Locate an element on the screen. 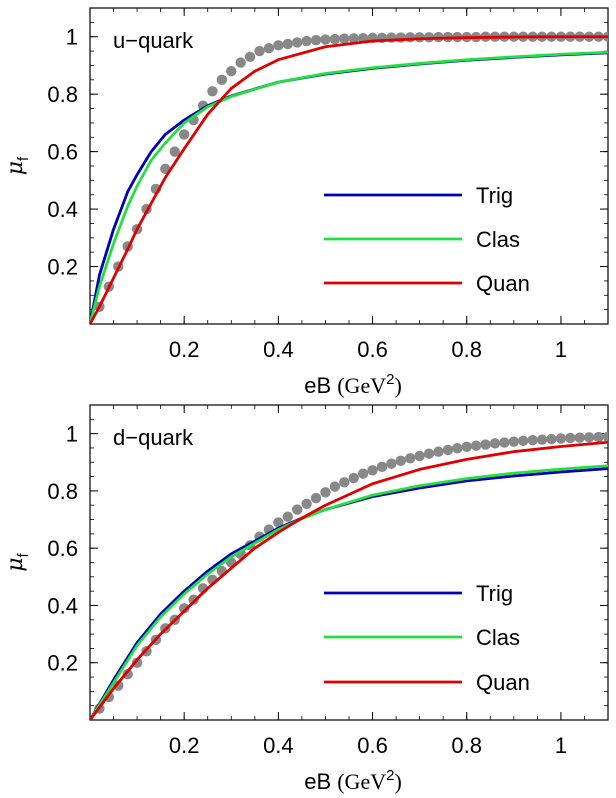 The height and width of the screenshot is (798, 616). panel-label: d−quark is located at coordinates (153, 437).